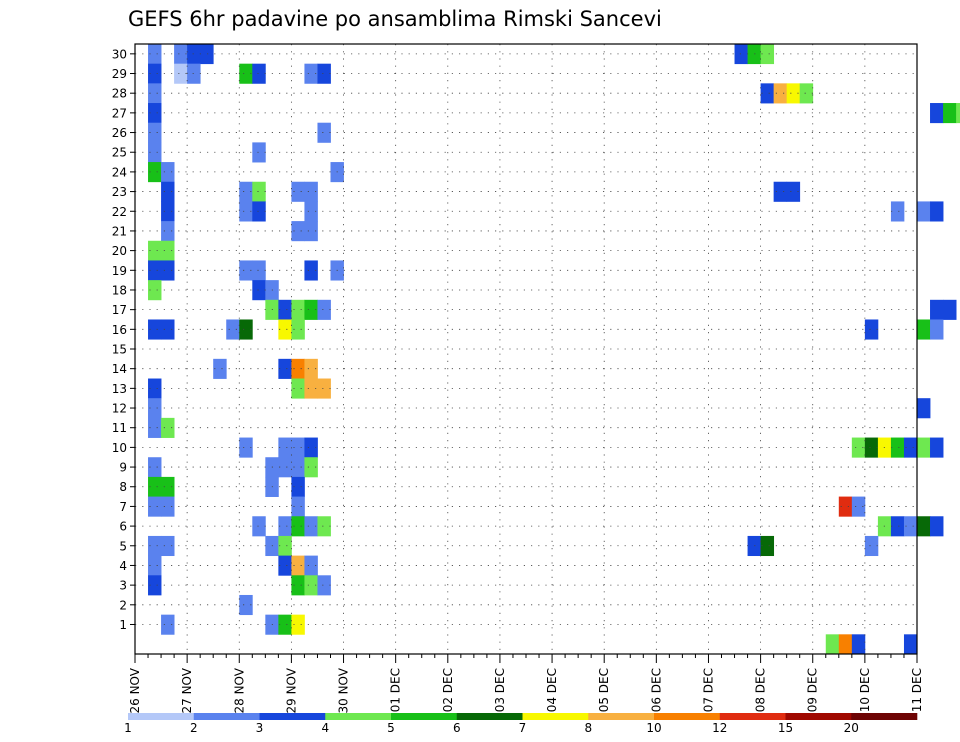  What do you see at coordinates (523, 728) in the screenshot?
I see `colorbar-label: 7` at bounding box center [523, 728].